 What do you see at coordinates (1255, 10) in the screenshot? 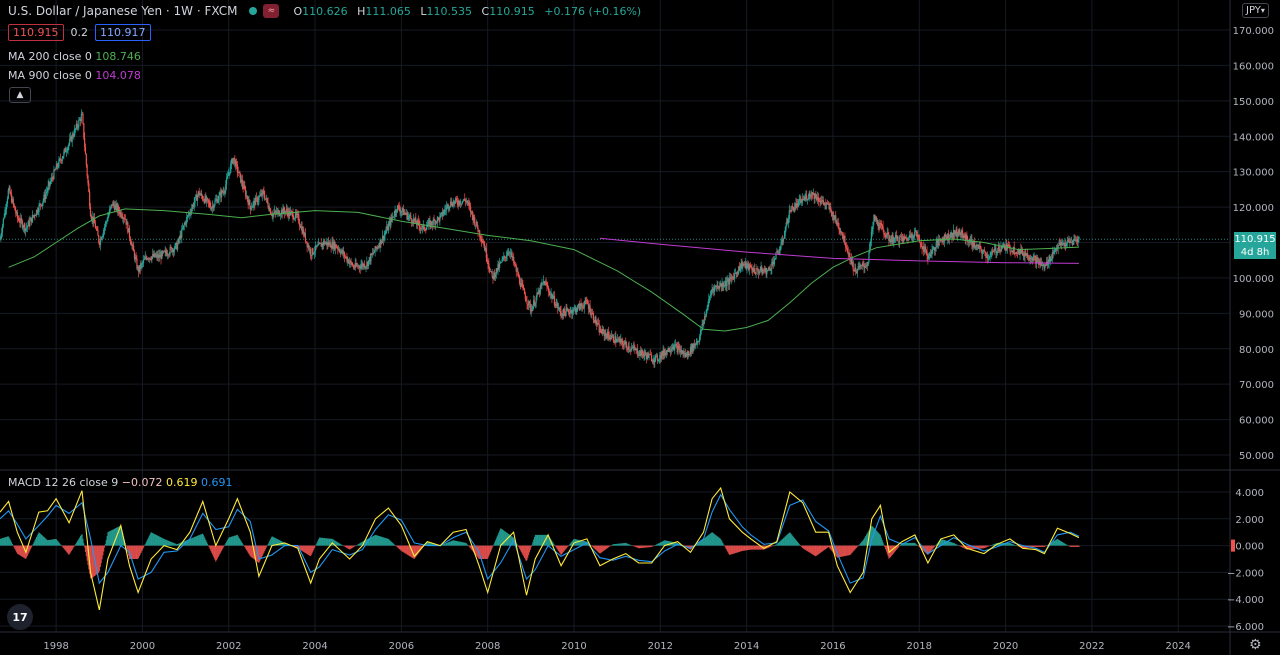
I see `currency-selector: JPY▾` at bounding box center [1255, 10].